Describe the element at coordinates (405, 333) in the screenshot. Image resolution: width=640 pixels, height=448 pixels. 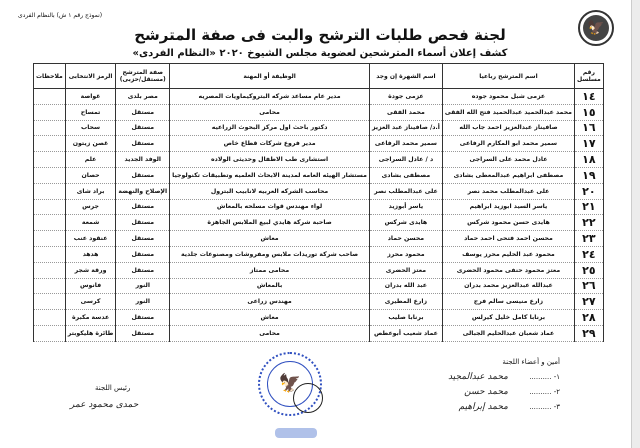
I see `cell-nickname: عماد شعيب أبوعطص` at that location.